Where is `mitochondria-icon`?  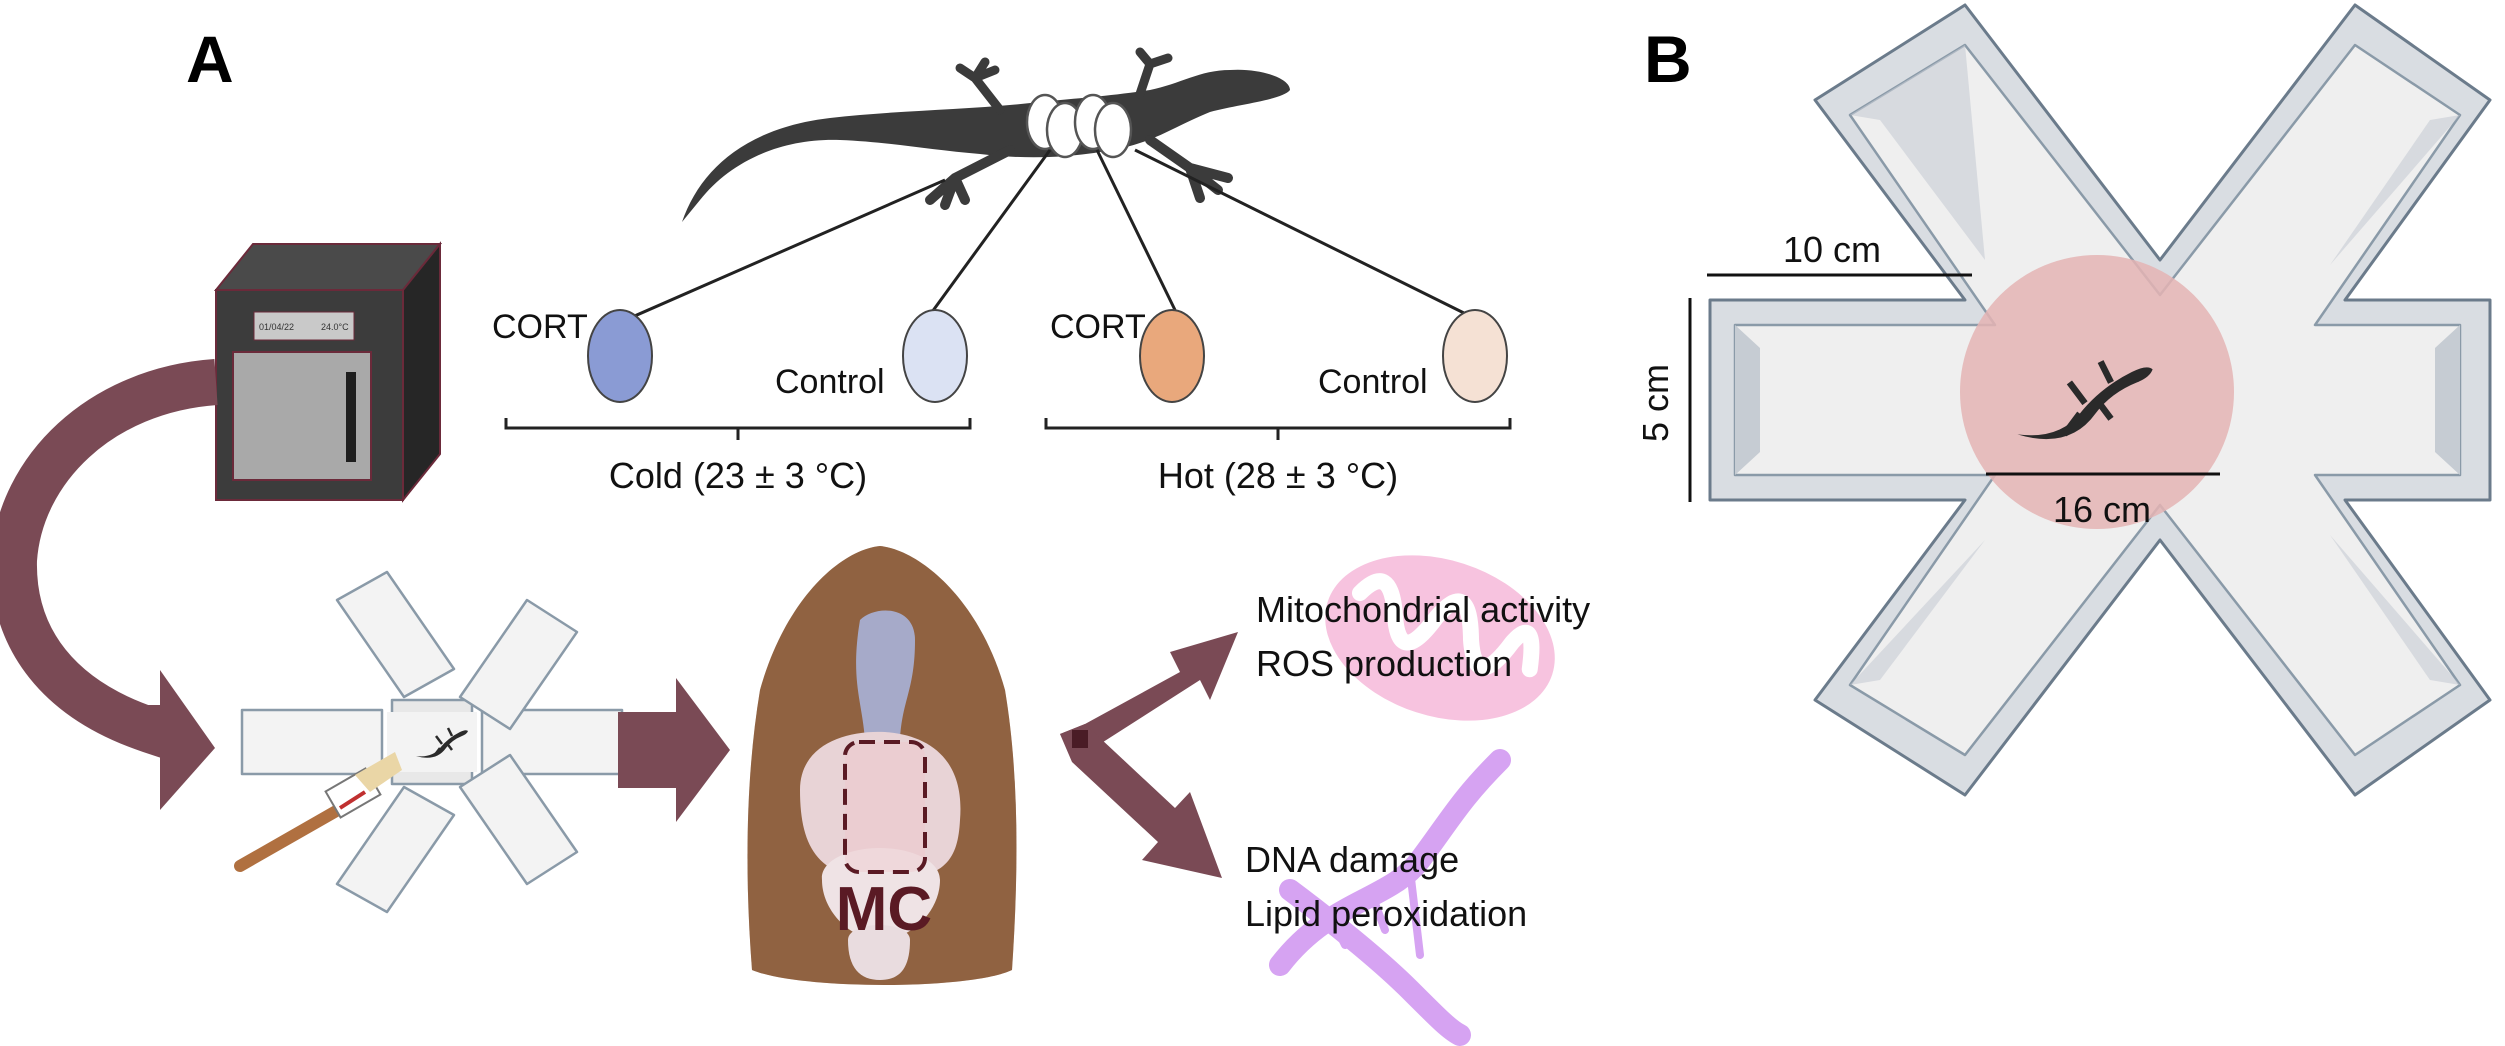 mitochondria-icon is located at coordinates (1440, 638).